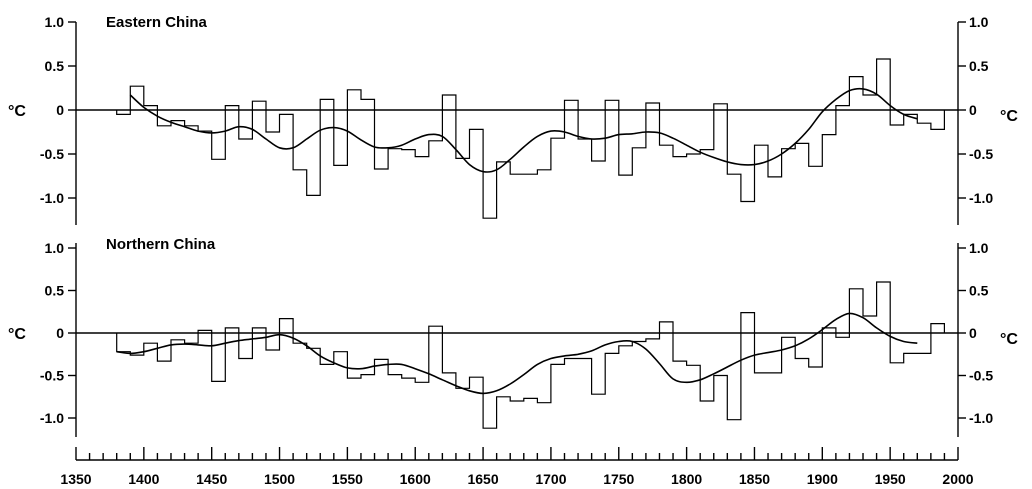 The image size is (1032, 489). I want to click on x-tick-label: 1850, so click(754, 479).